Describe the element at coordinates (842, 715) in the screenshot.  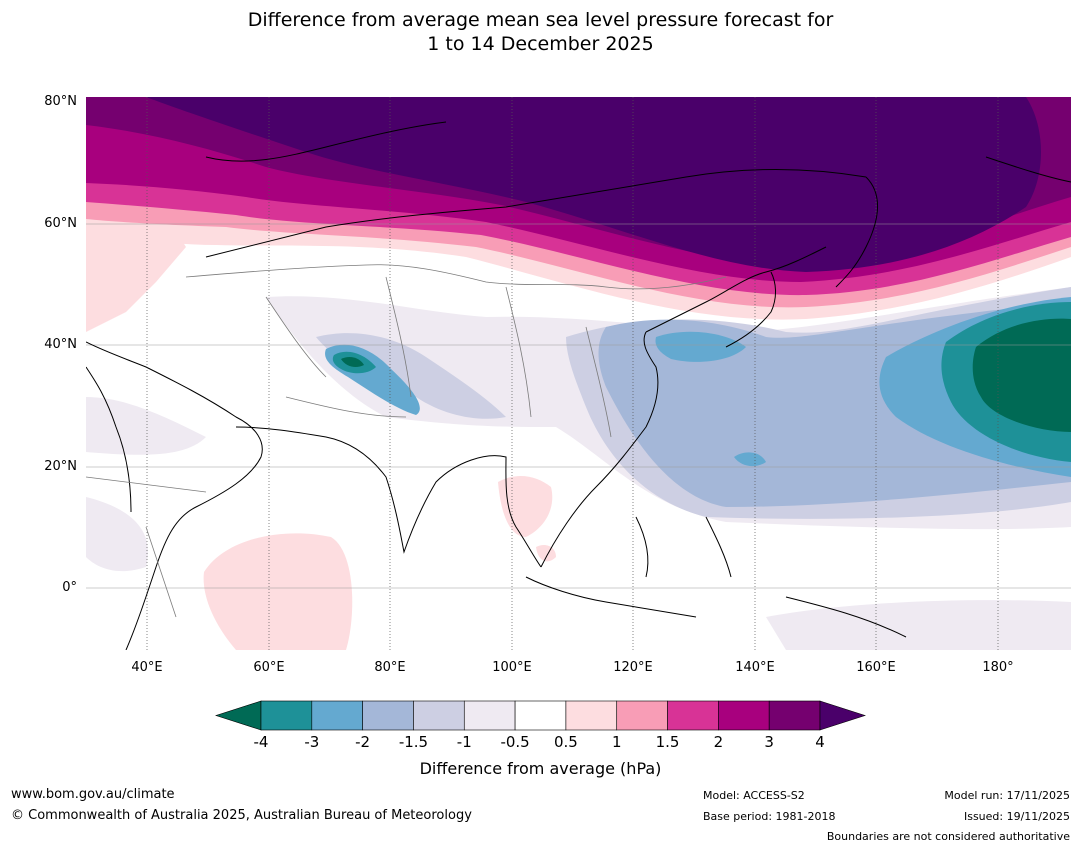
I see `colorbar-extend-high` at that location.